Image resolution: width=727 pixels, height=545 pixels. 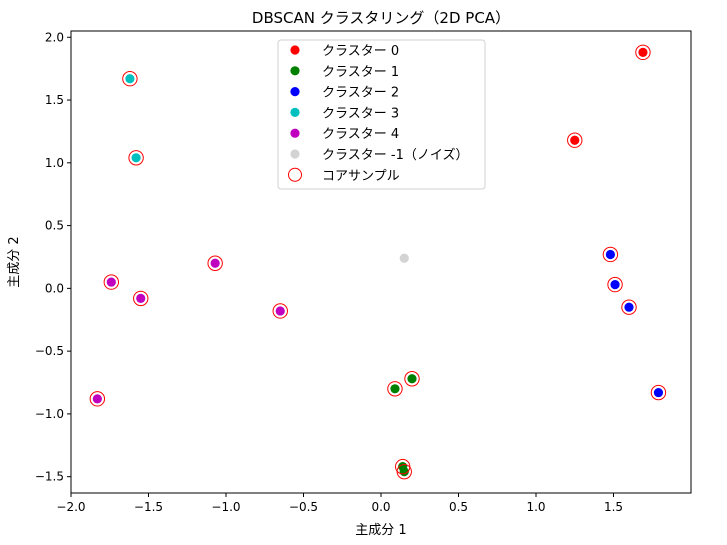 I want to click on y-tick-label: 0.0, so click(x=54, y=288).